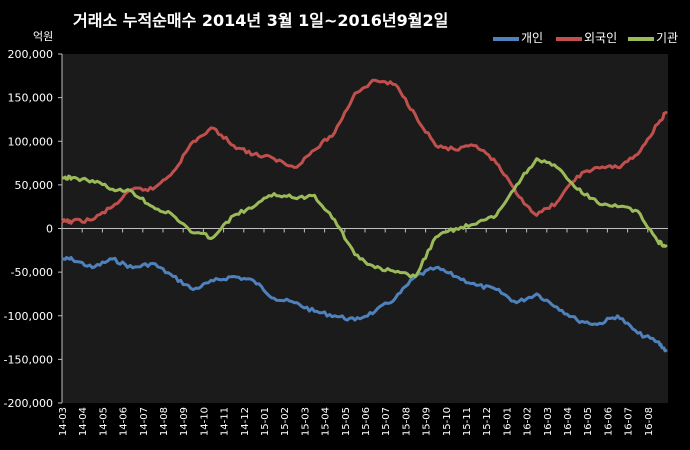 The image size is (690, 450). I want to click on x-tick-label: 15-06, so click(366, 421).